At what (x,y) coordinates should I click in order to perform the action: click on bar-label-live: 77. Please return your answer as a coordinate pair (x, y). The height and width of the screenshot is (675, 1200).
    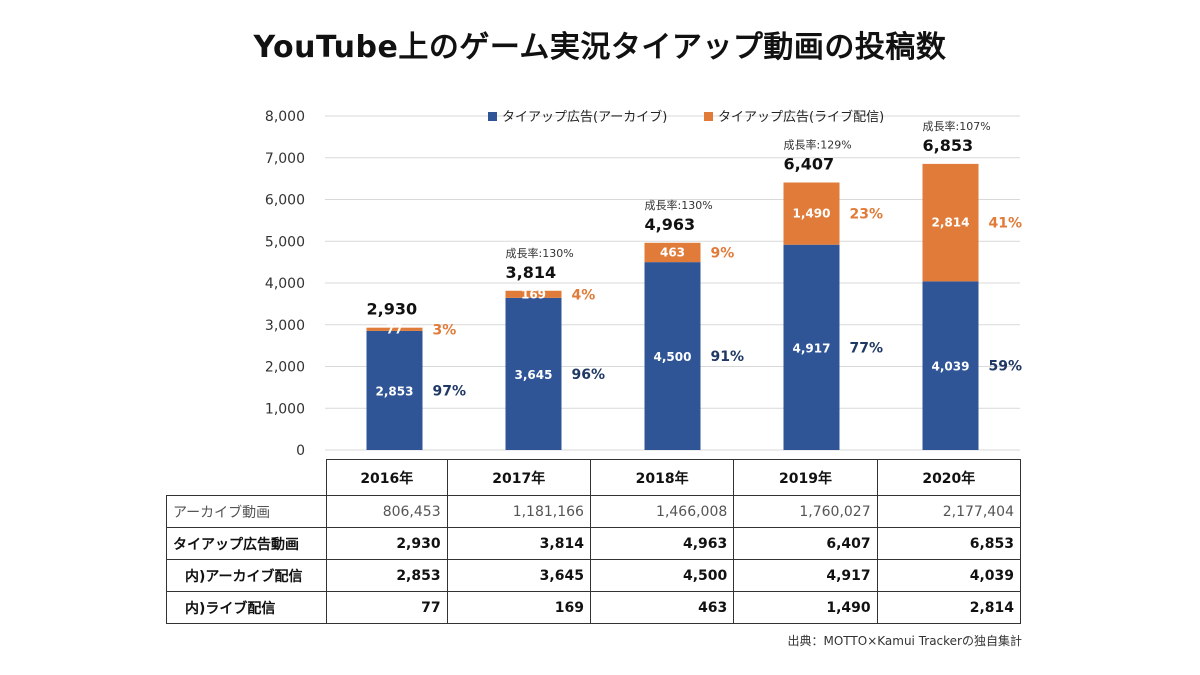
    Looking at the image, I should click on (394, 329).